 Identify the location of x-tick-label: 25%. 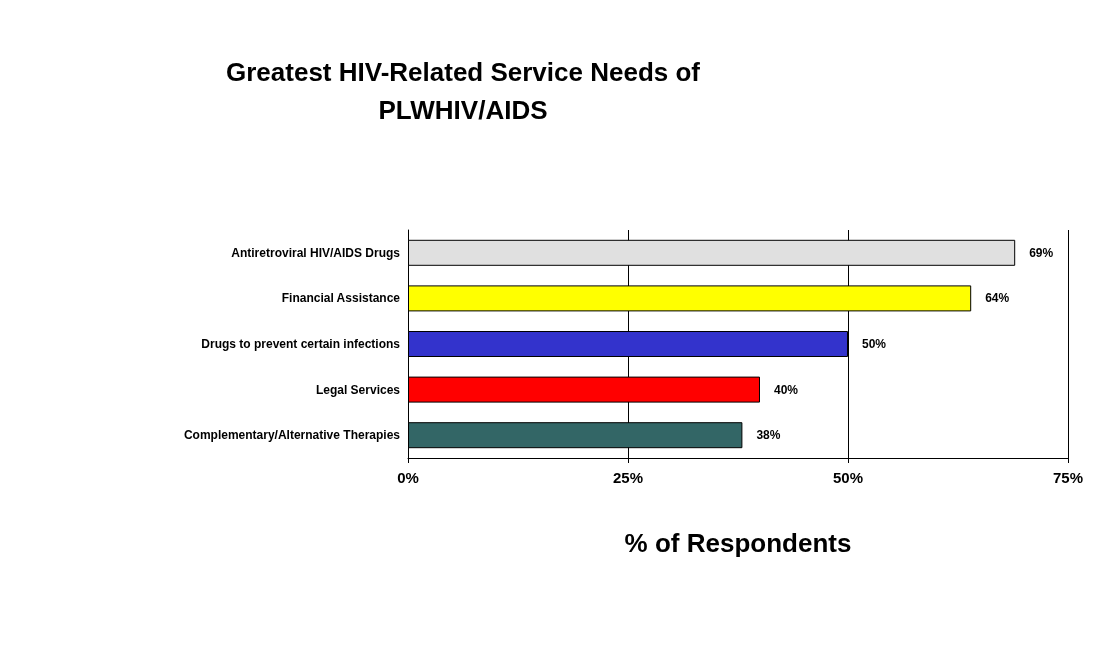
(628, 477).